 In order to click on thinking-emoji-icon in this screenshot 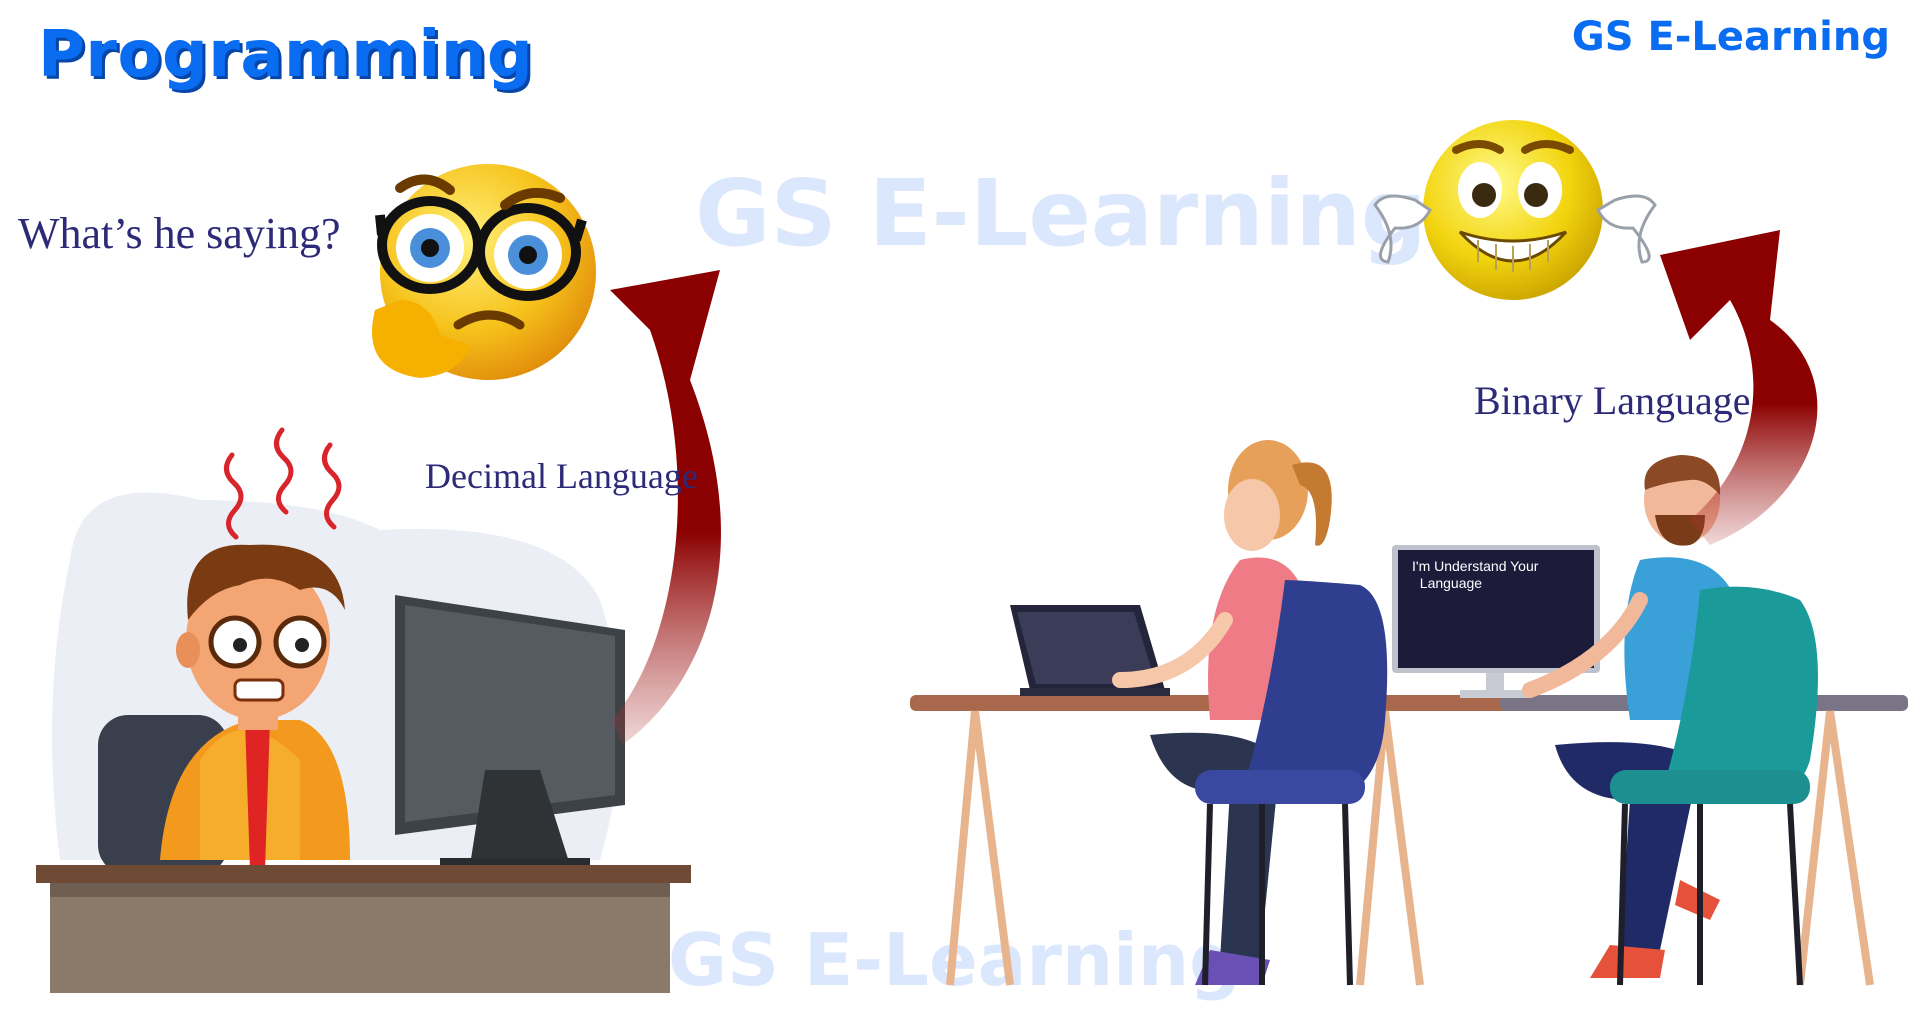, I will do `click(484, 272)`.